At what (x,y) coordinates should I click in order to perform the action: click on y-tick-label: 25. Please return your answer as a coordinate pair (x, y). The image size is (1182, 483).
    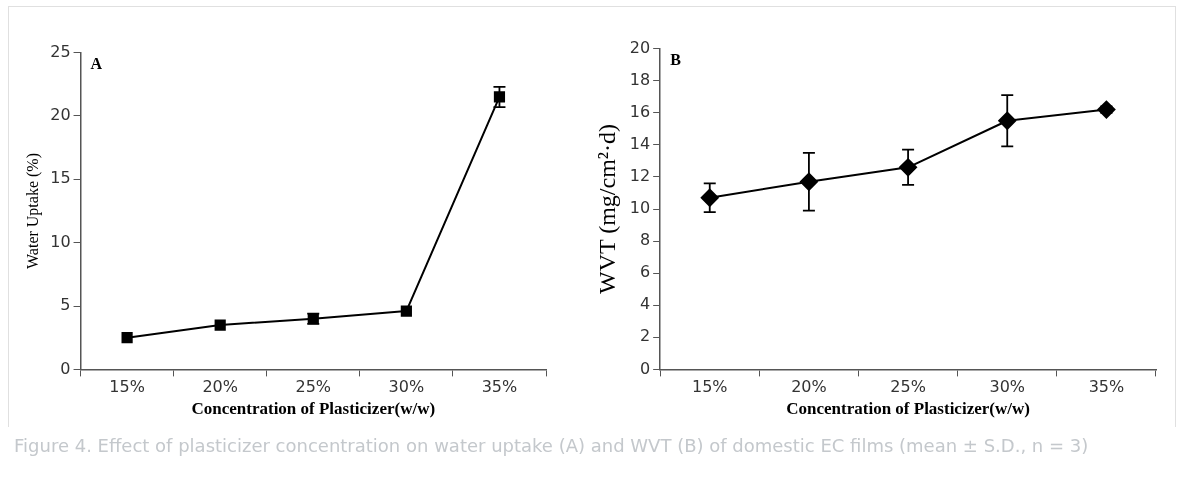
    Looking at the image, I should click on (60, 51).